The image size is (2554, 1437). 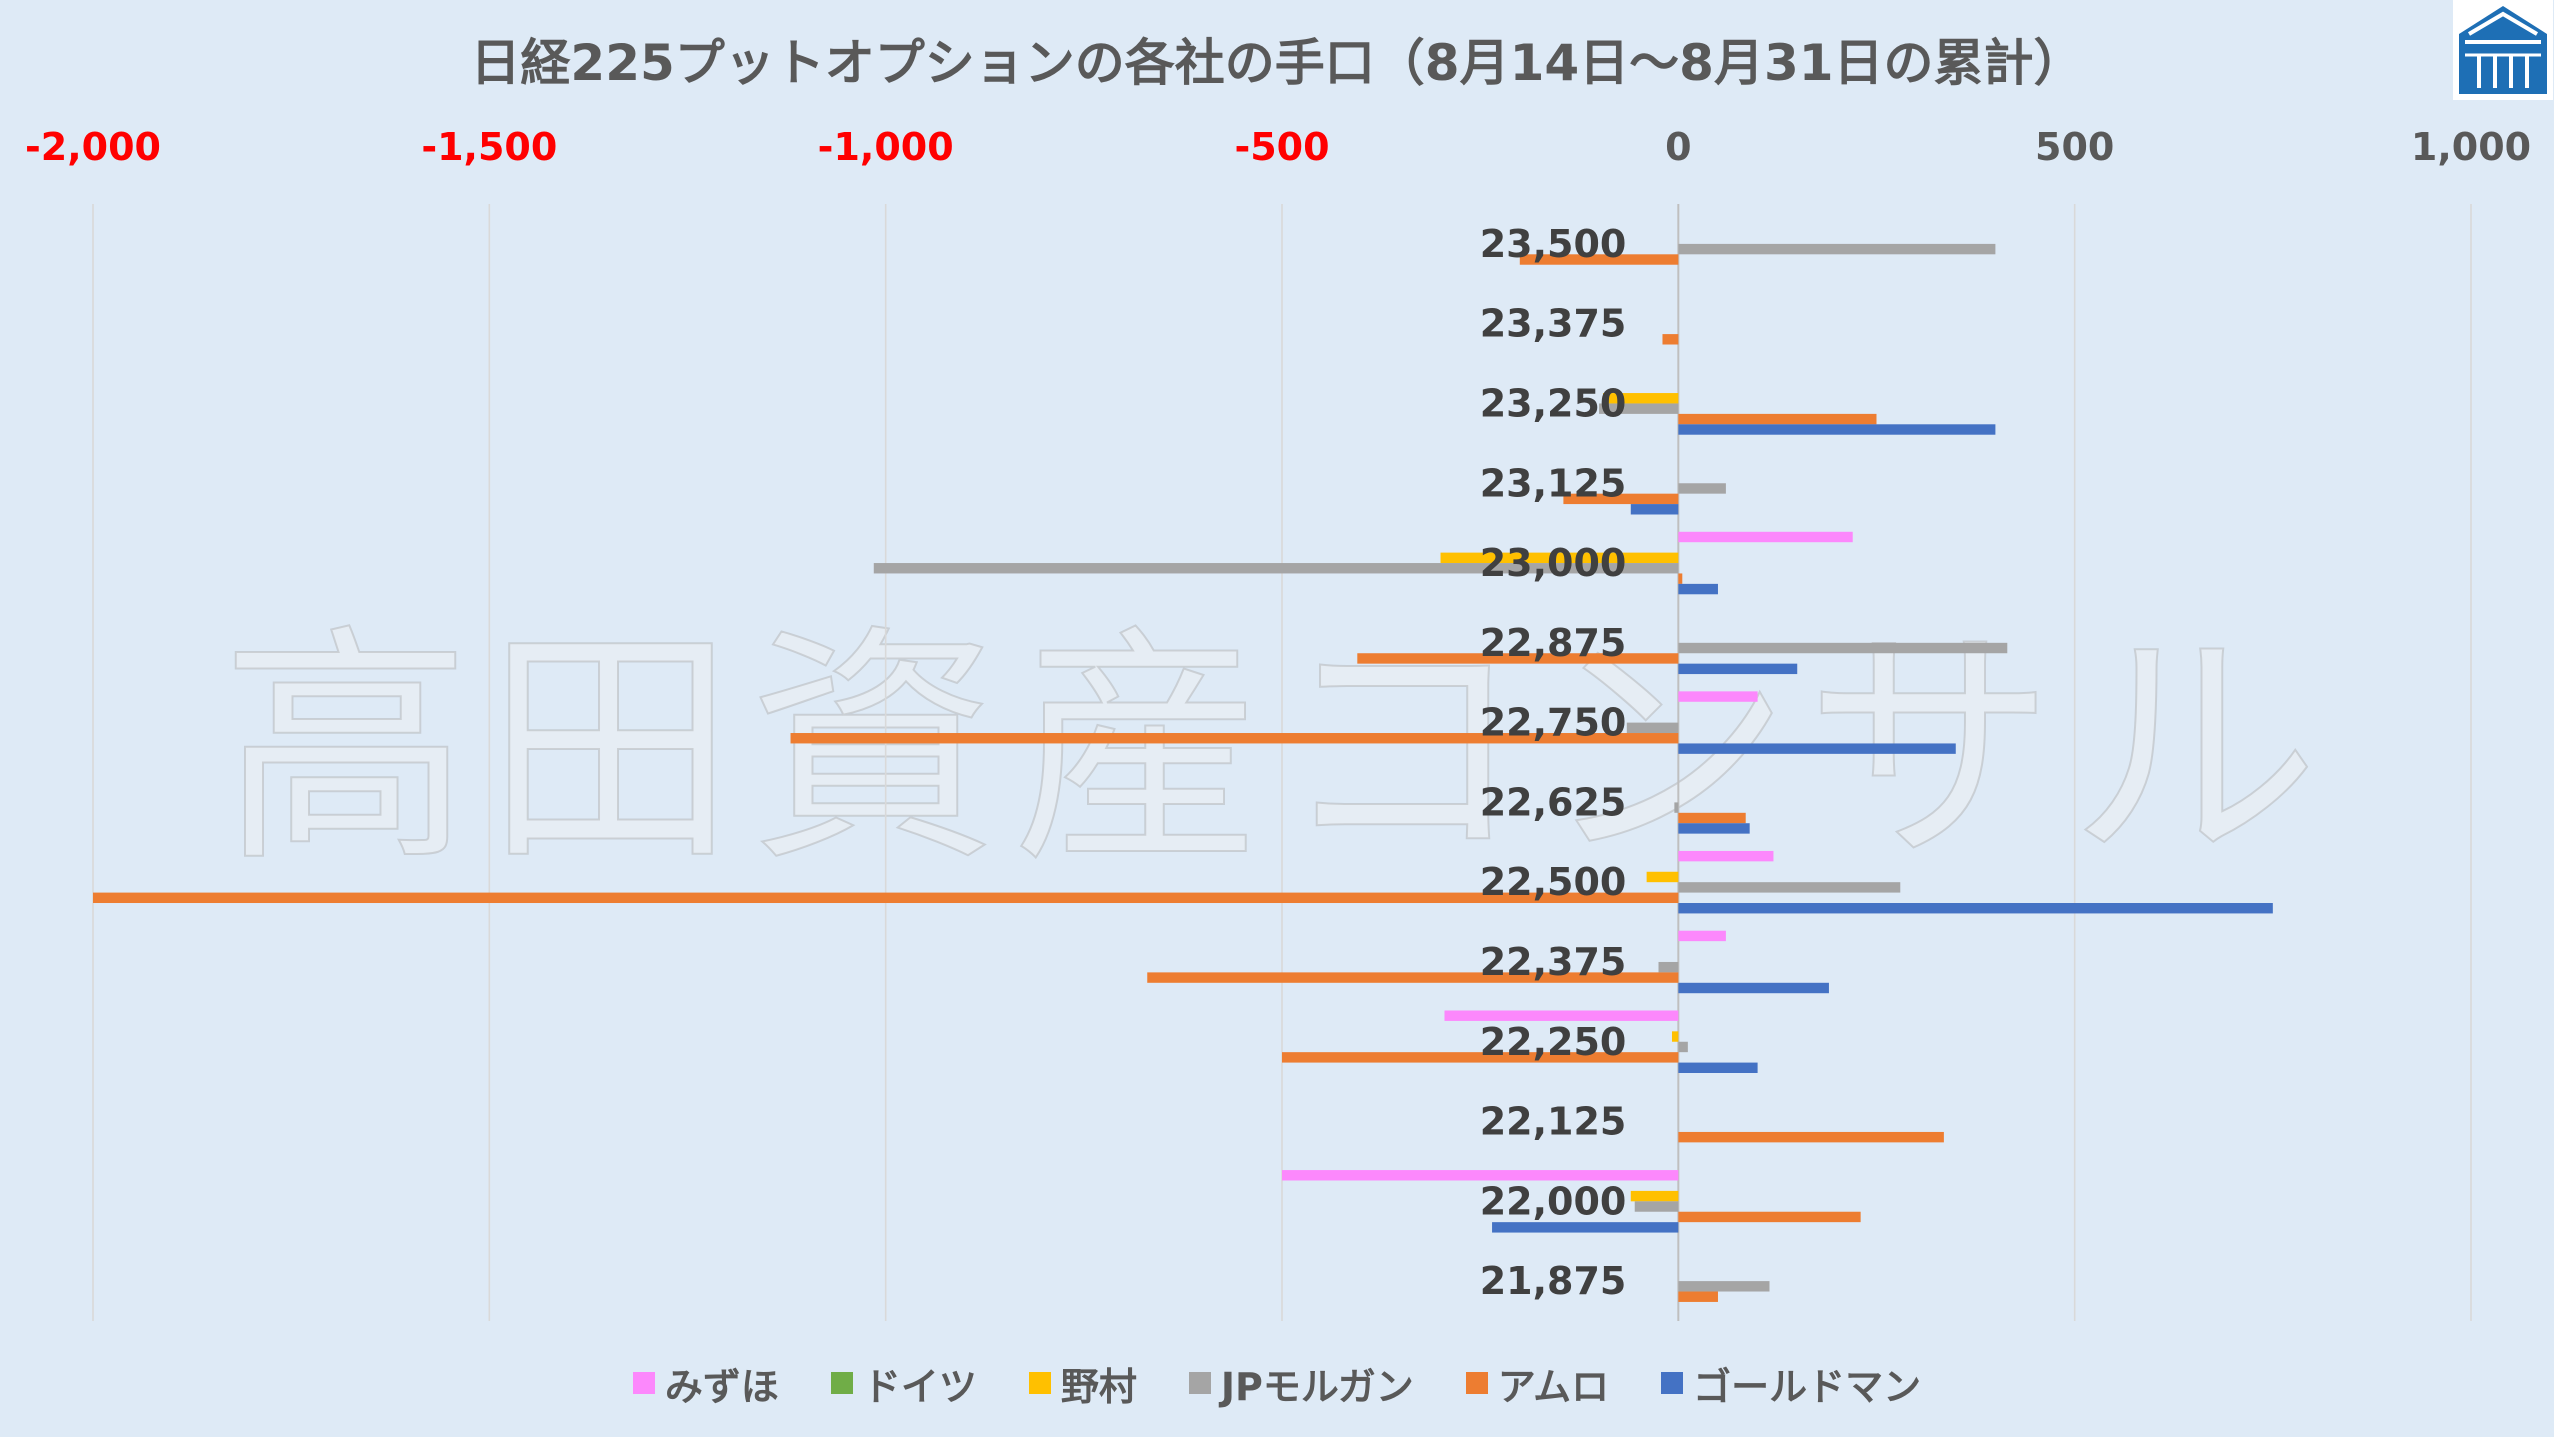 I want to click on series-nomura, so click(x=1559, y=797).